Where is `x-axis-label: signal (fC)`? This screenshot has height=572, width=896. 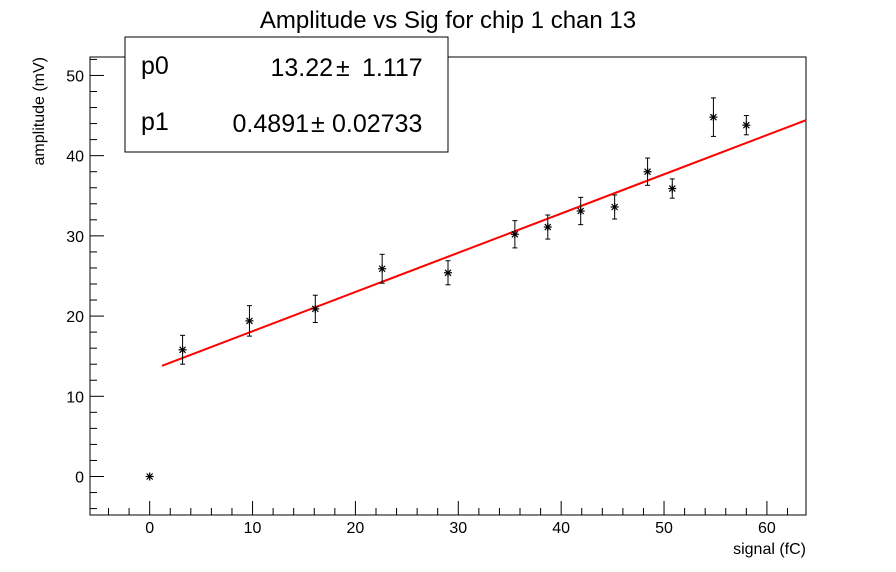 x-axis-label: signal (fC) is located at coordinates (769, 549).